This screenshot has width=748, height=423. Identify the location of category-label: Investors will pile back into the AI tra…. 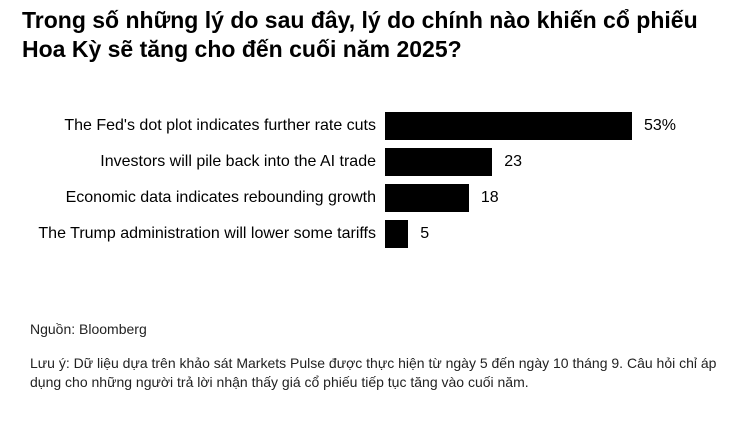
(238, 161).